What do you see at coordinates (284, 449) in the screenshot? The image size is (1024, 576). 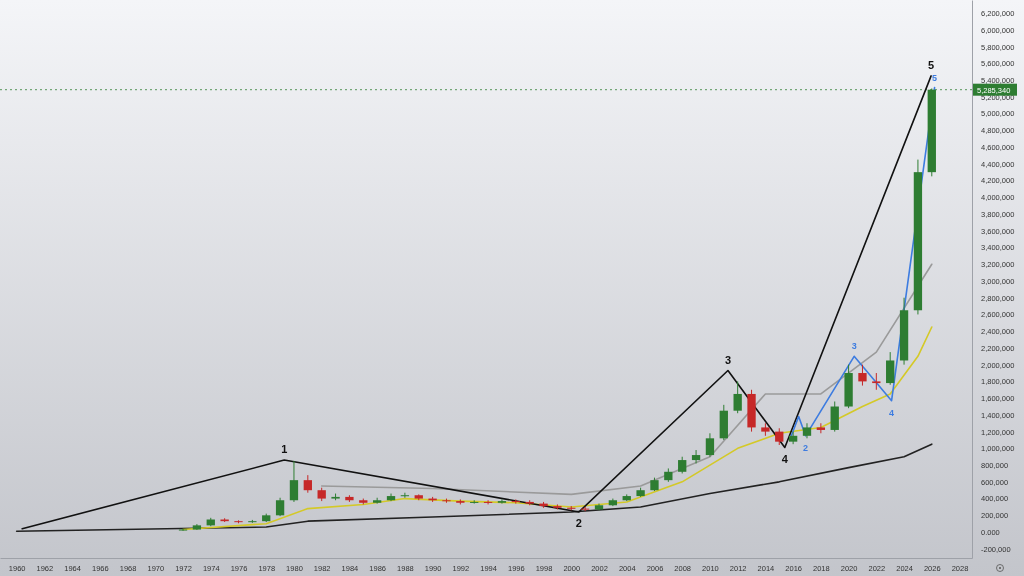 I see `annotation: 1` at bounding box center [284, 449].